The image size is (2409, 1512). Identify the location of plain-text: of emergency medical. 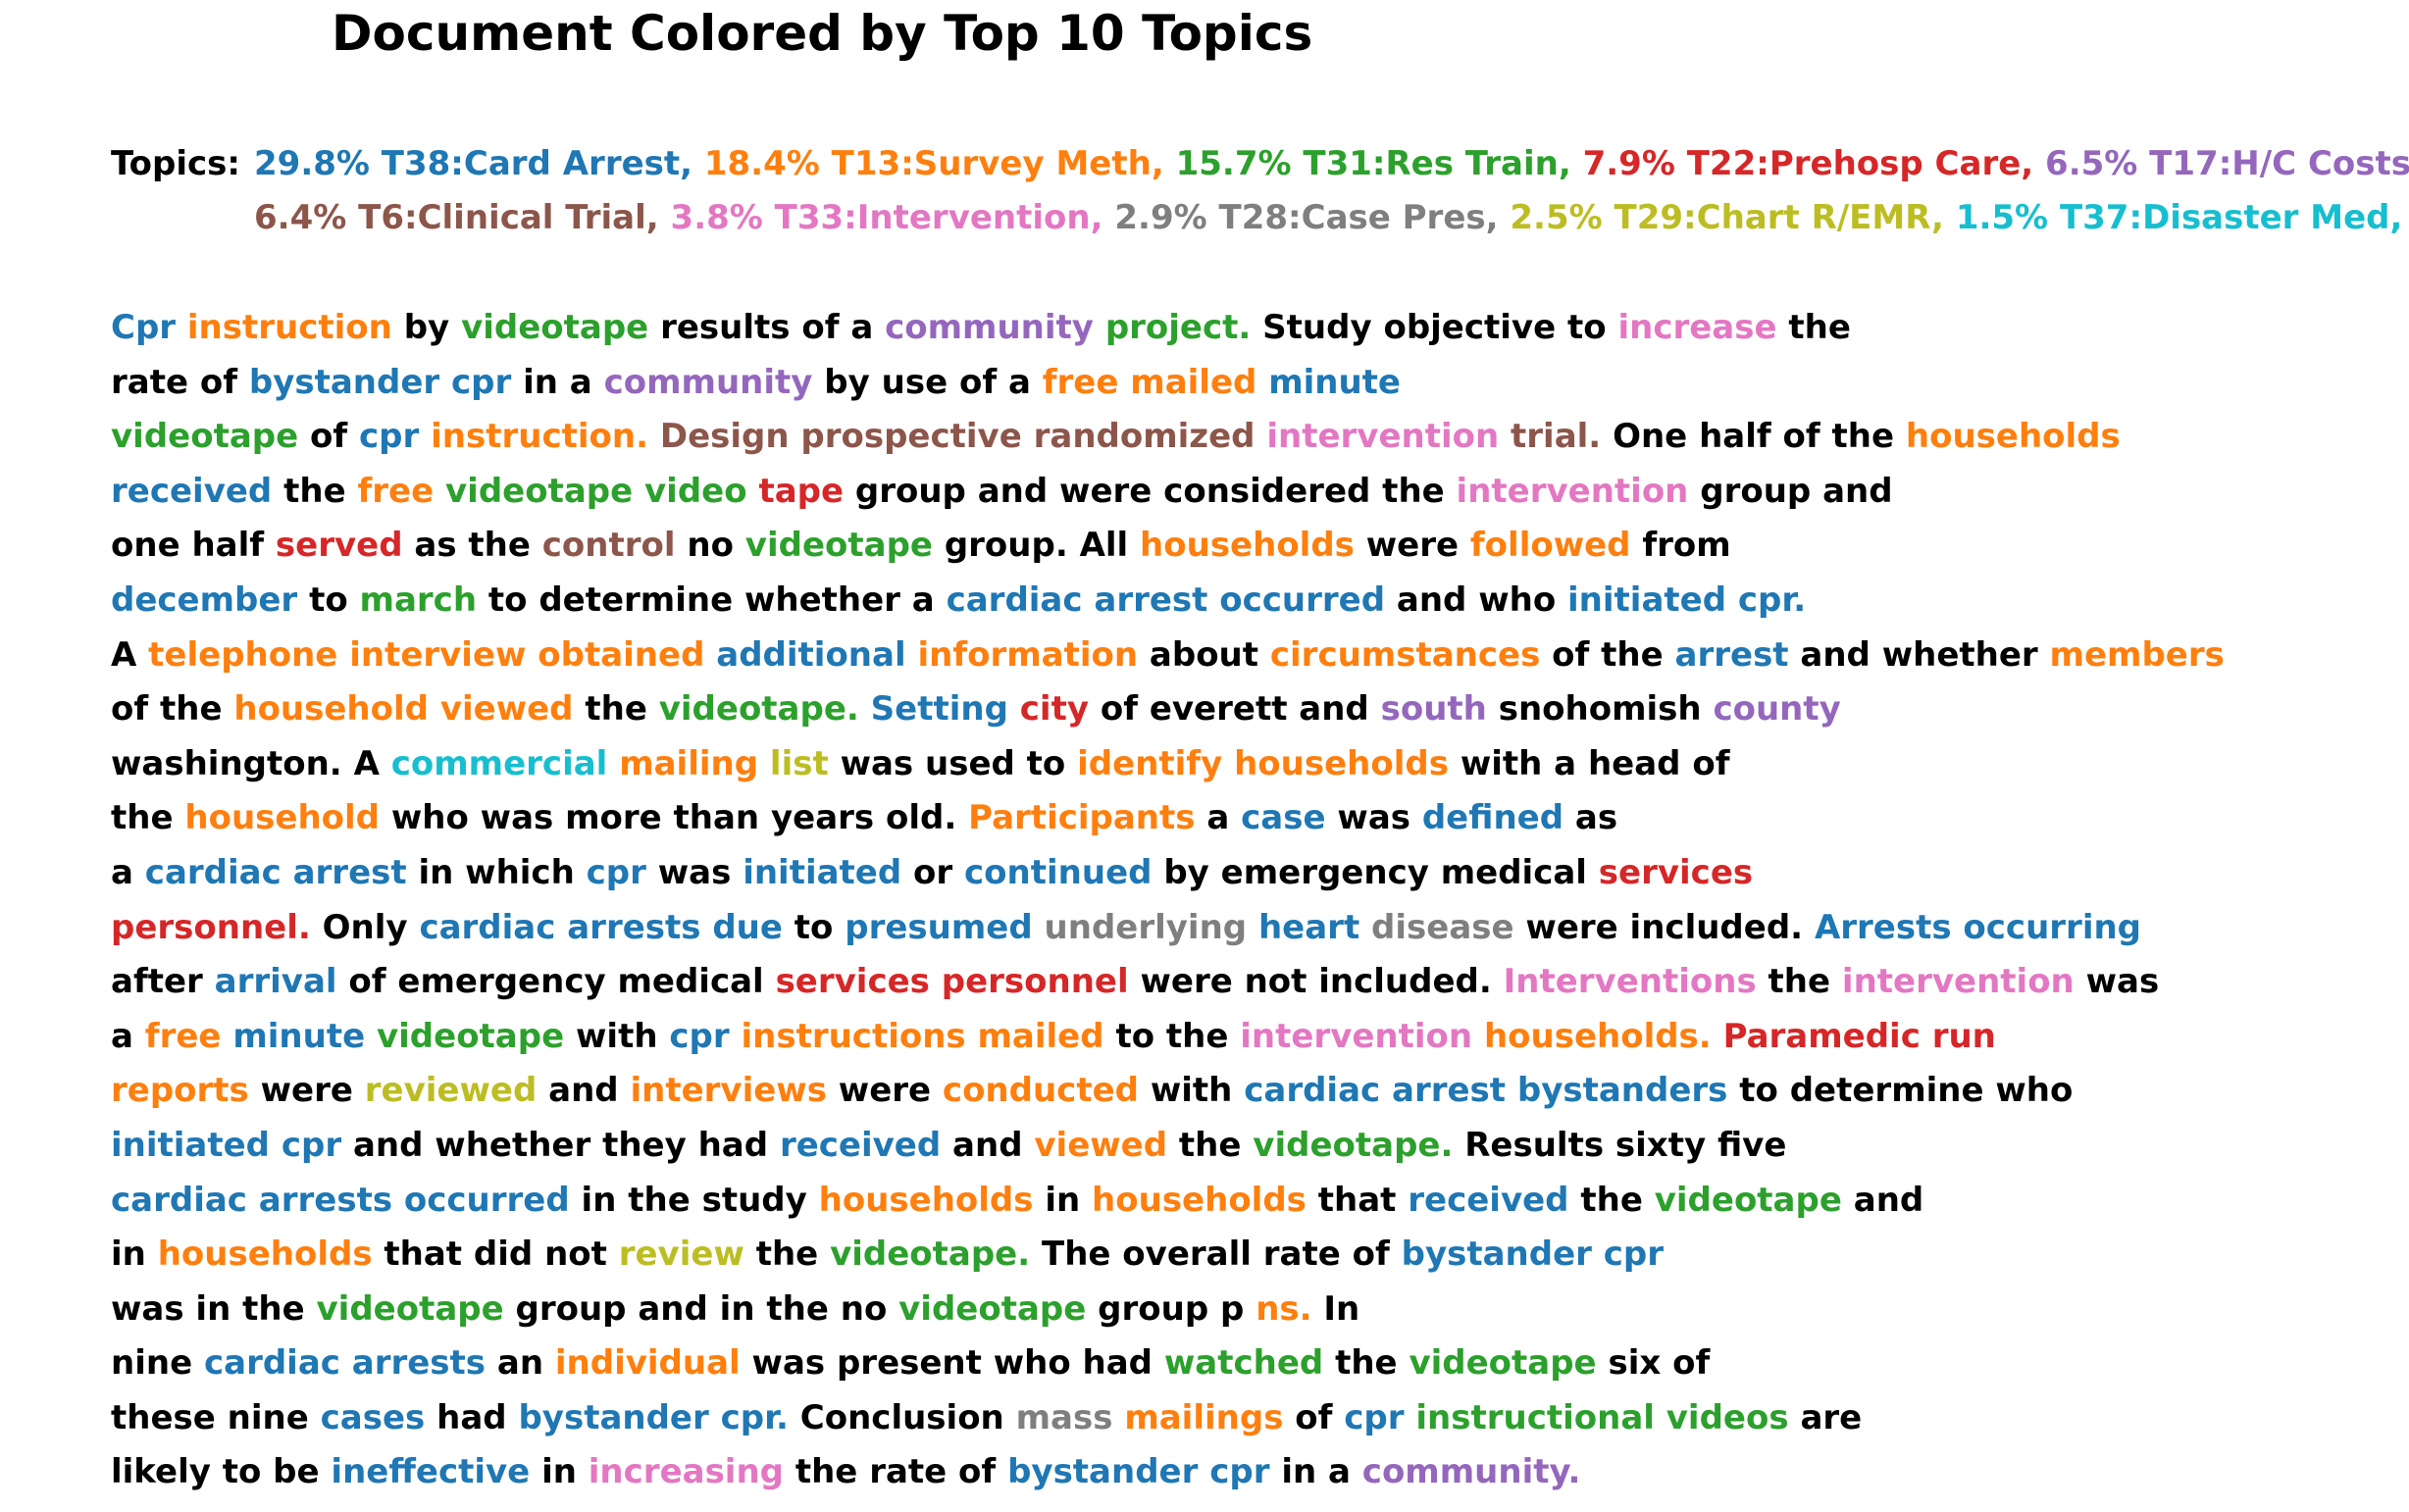
(556, 982).